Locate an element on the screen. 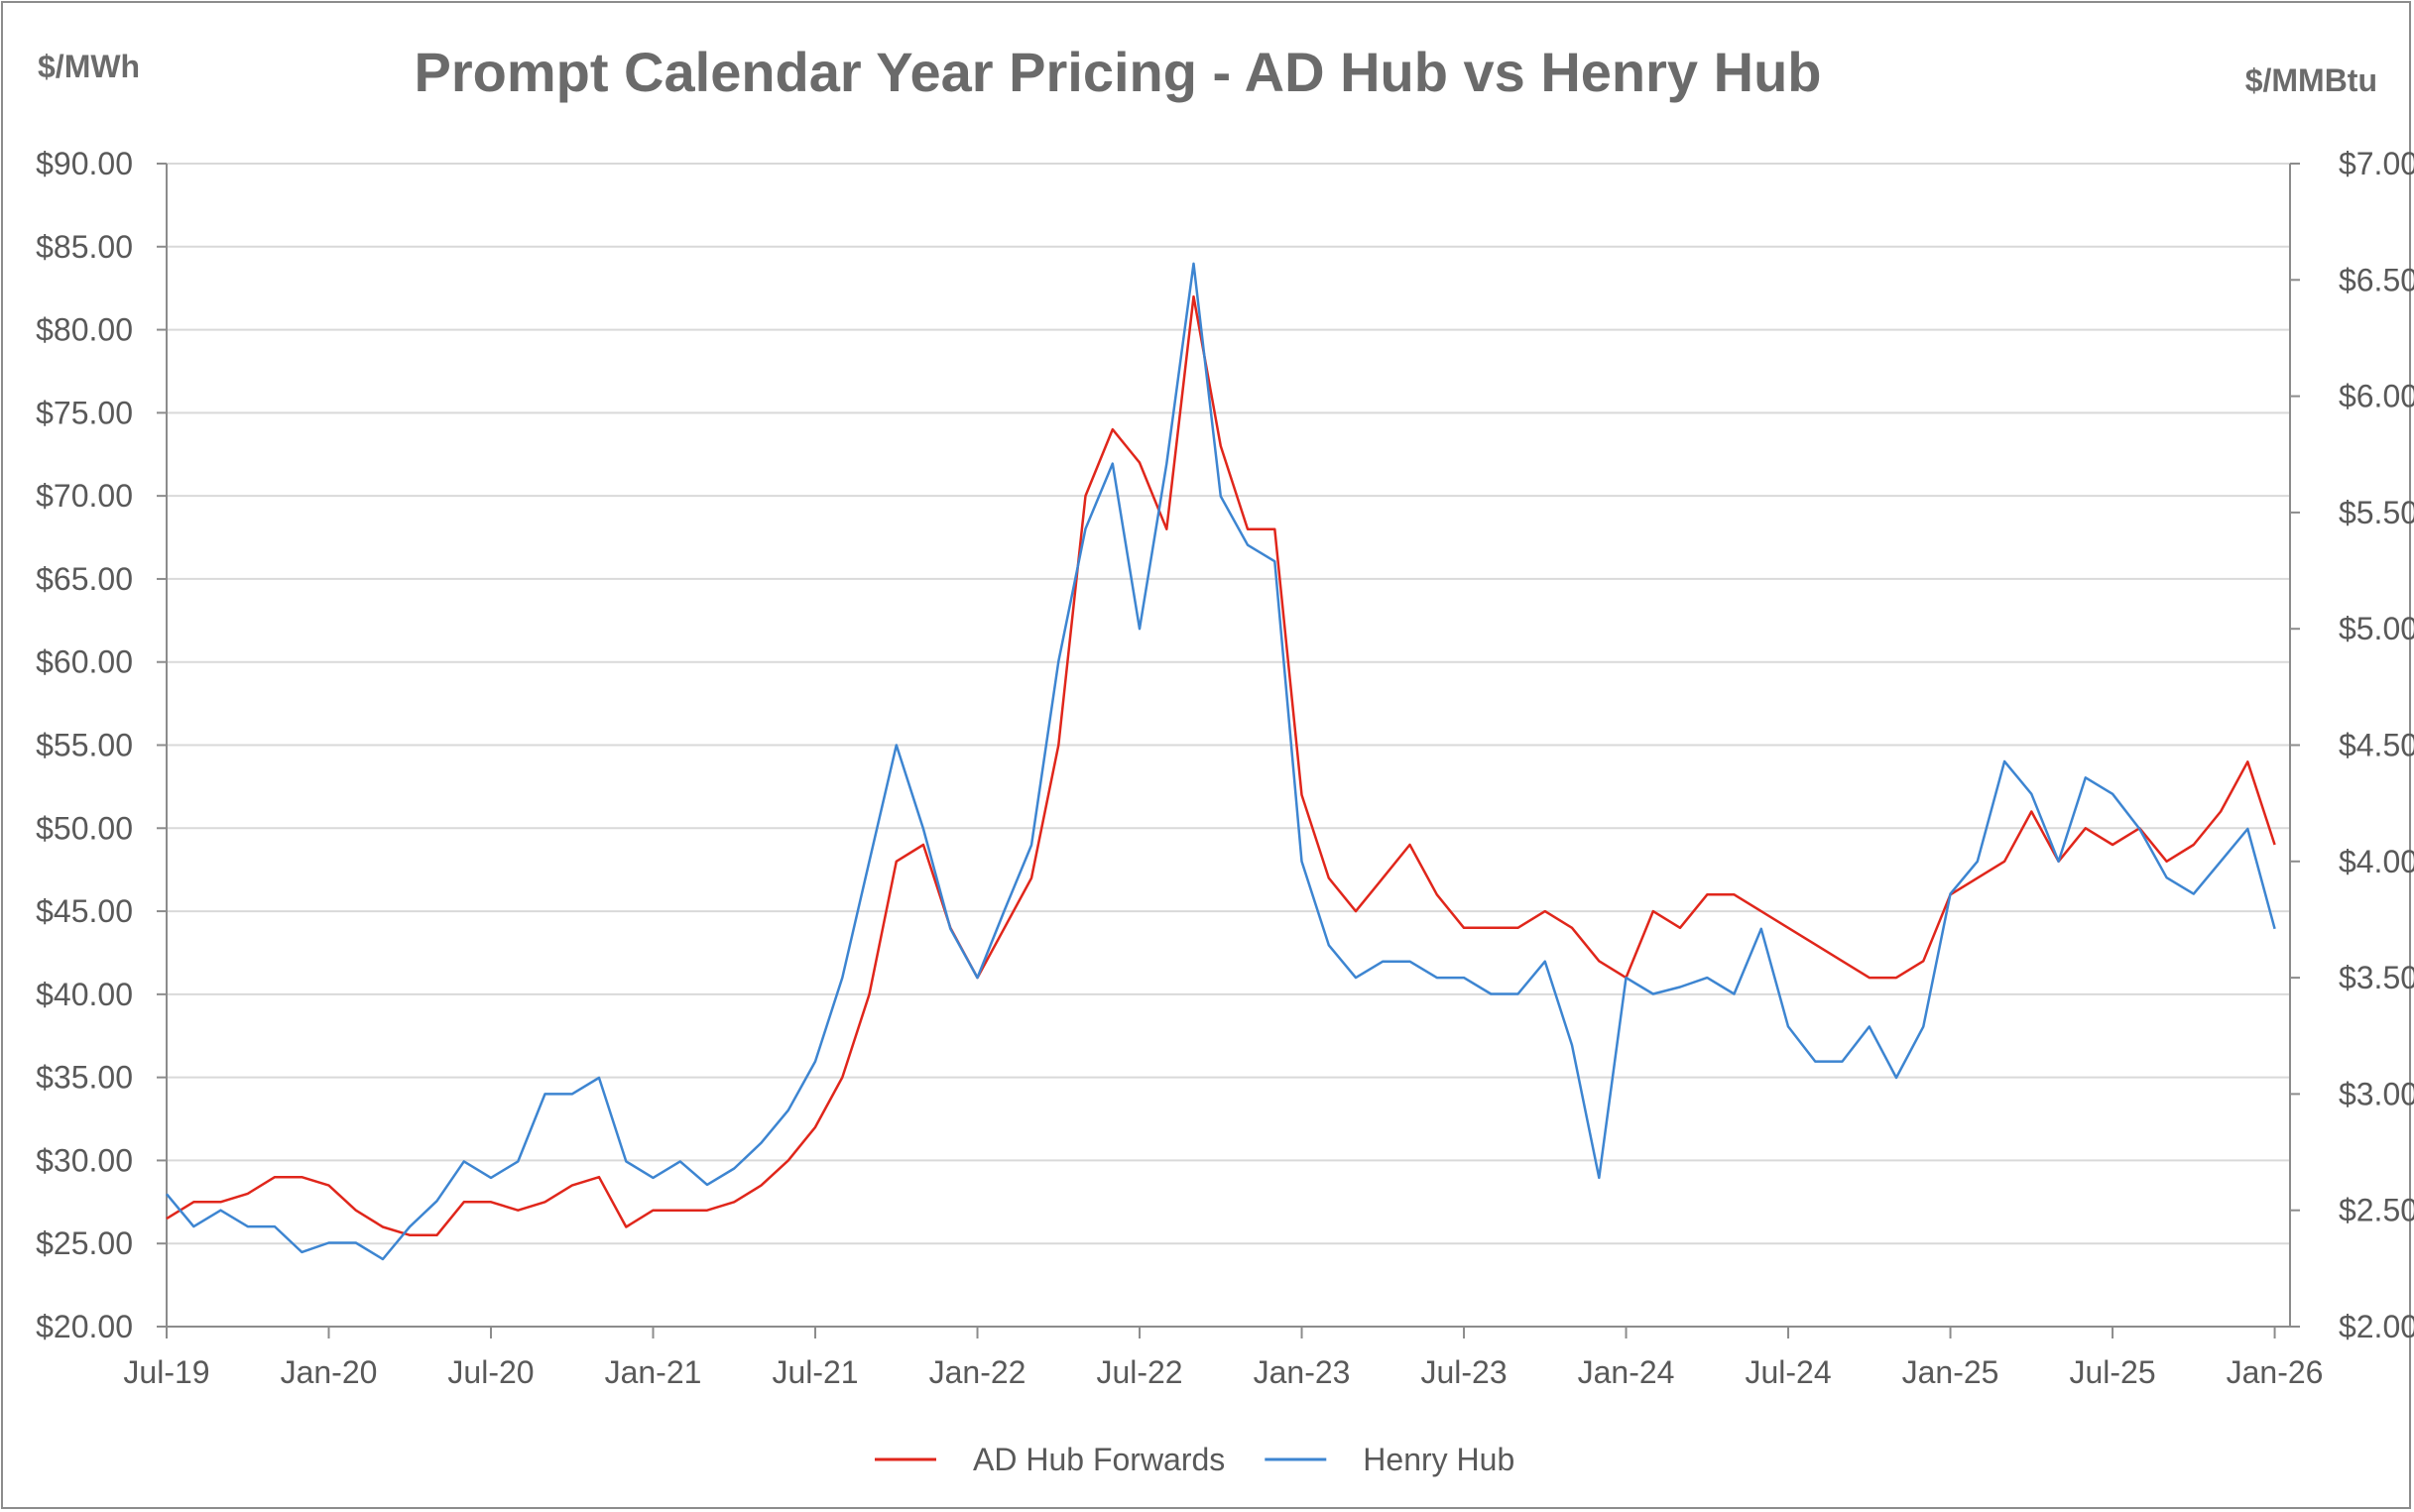 The height and width of the screenshot is (1512, 2414). x-tick-label: Jul-24 is located at coordinates (1788, 1372).